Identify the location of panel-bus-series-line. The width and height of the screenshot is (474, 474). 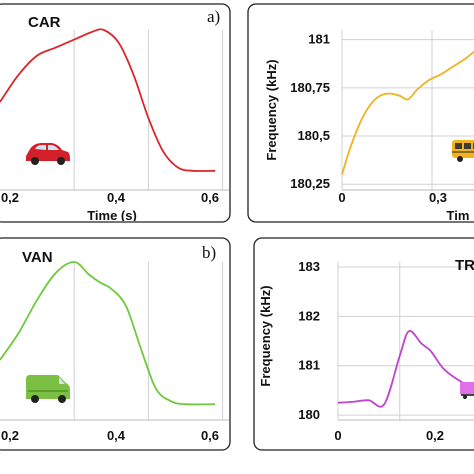
(407, 111).